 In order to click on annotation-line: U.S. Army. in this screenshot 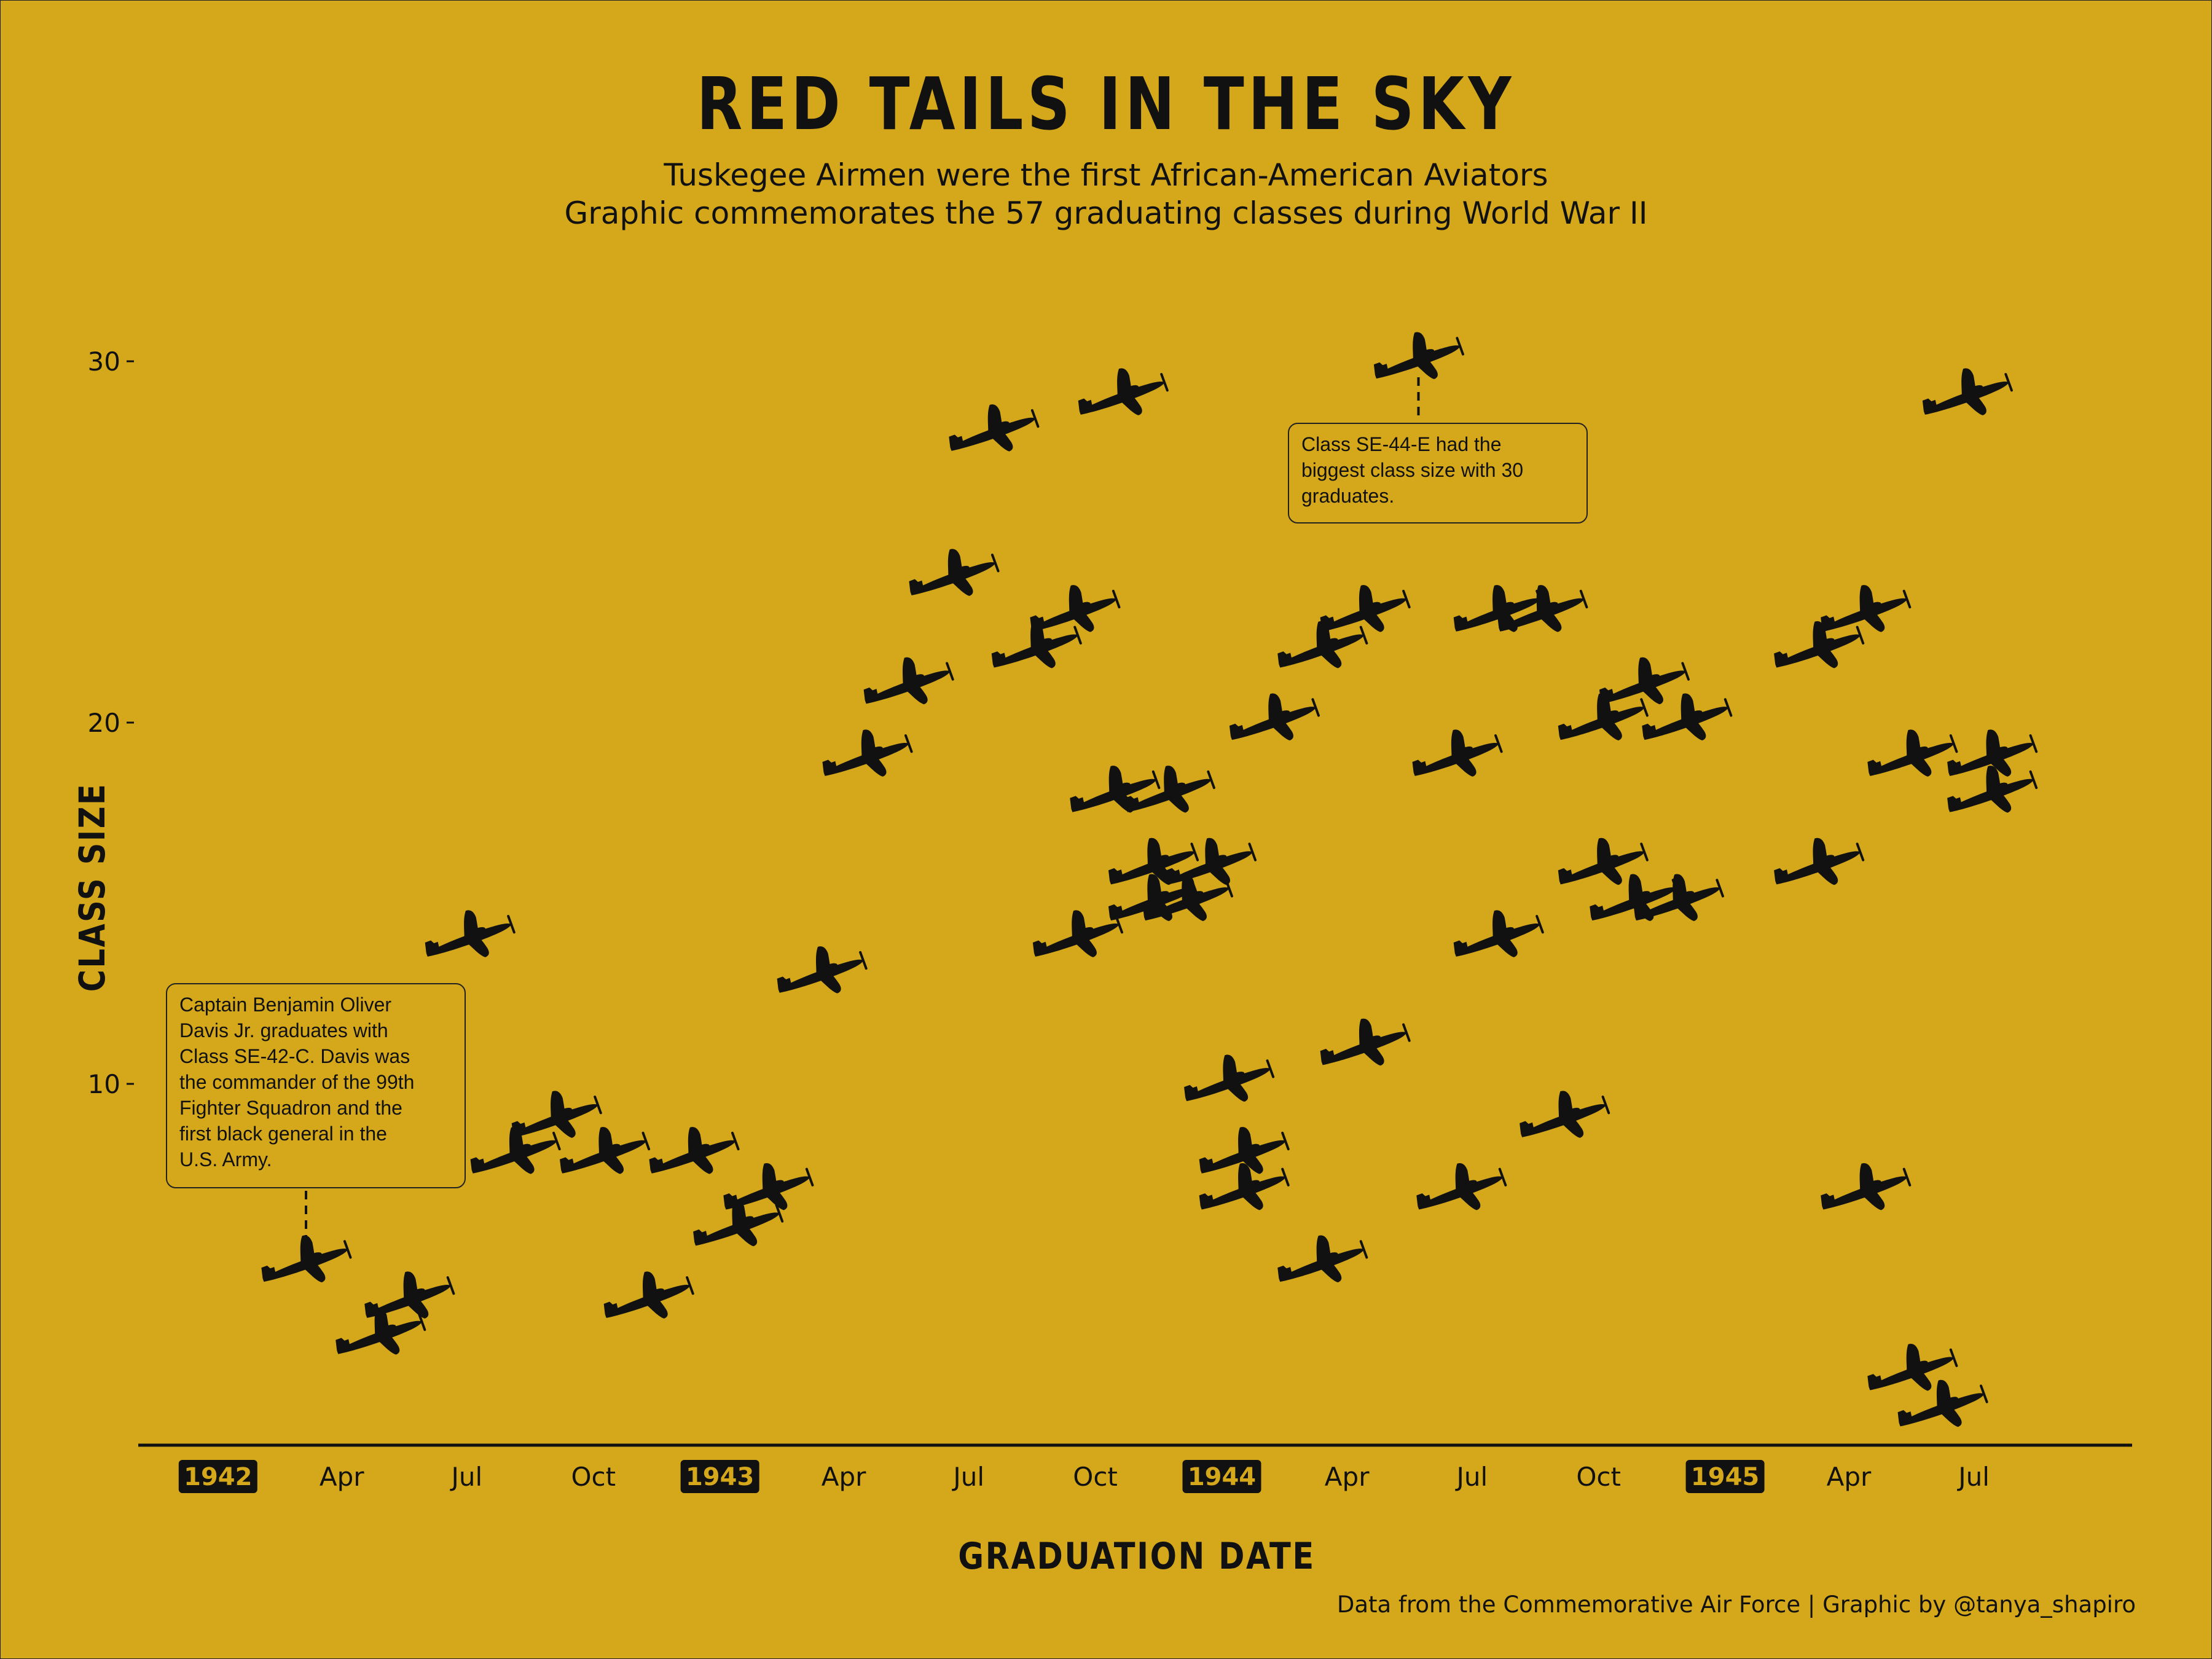, I will do `click(225, 1159)`.